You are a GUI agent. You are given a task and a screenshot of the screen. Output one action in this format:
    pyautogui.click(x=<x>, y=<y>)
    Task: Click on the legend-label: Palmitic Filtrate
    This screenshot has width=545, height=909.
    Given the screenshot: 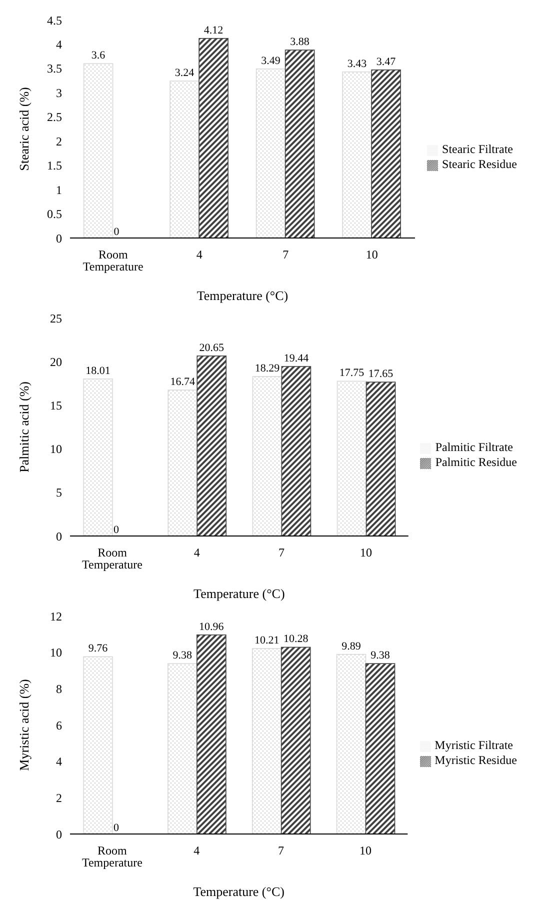 What is the action you would take?
    pyautogui.click(x=474, y=447)
    